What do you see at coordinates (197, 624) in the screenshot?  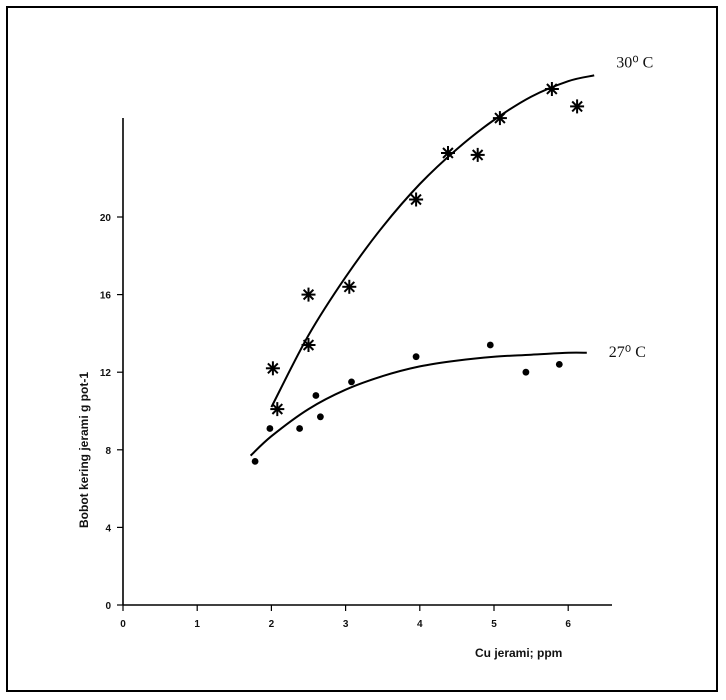 I see `x-tick-label: 1` at bounding box center [197, 624].